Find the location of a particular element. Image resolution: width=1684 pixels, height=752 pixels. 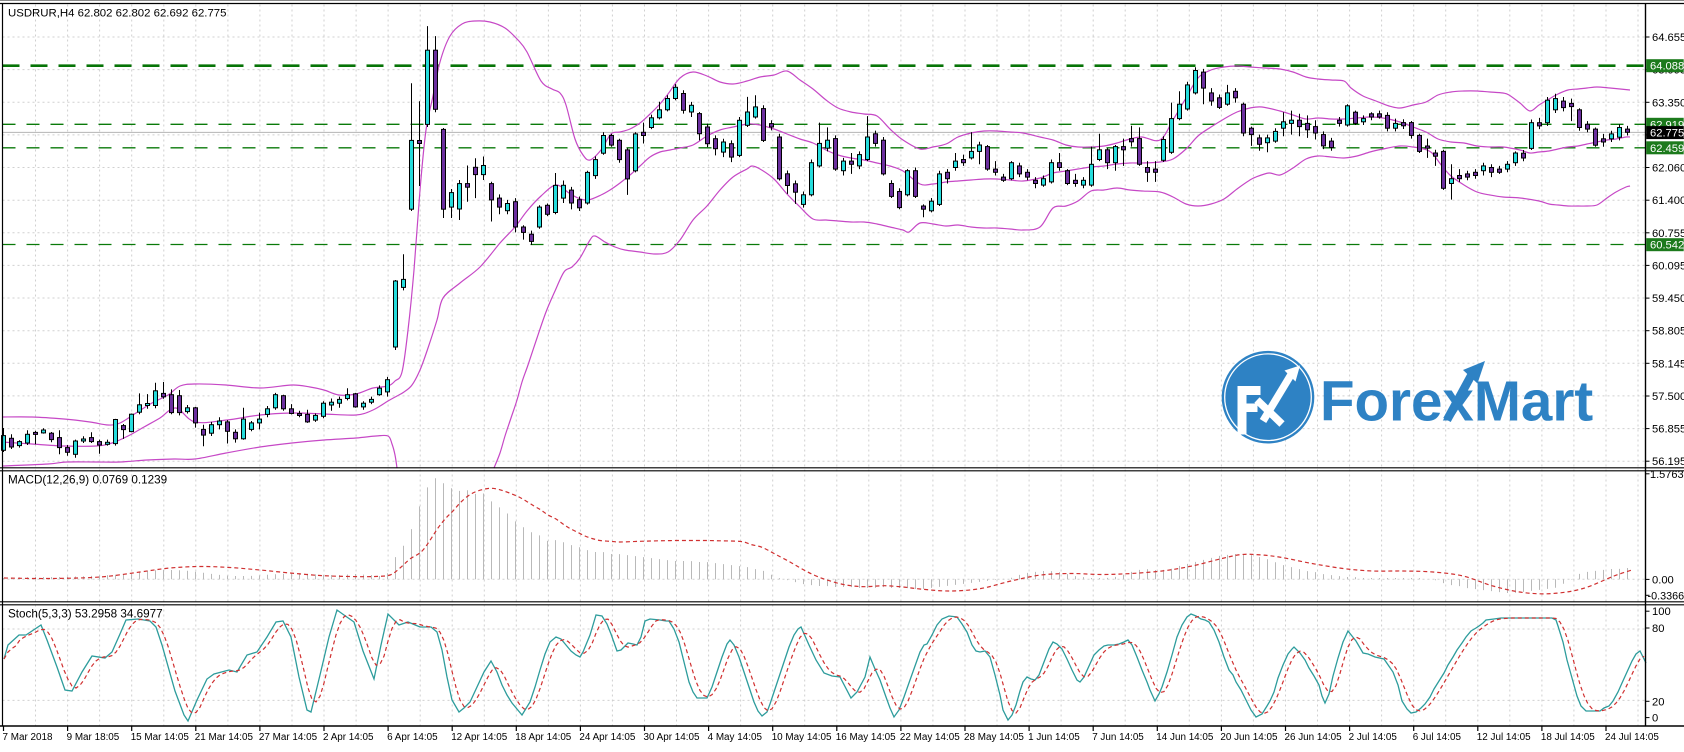

svg-text: 9 Mar 18:05 is located at coordinates (93, 737).